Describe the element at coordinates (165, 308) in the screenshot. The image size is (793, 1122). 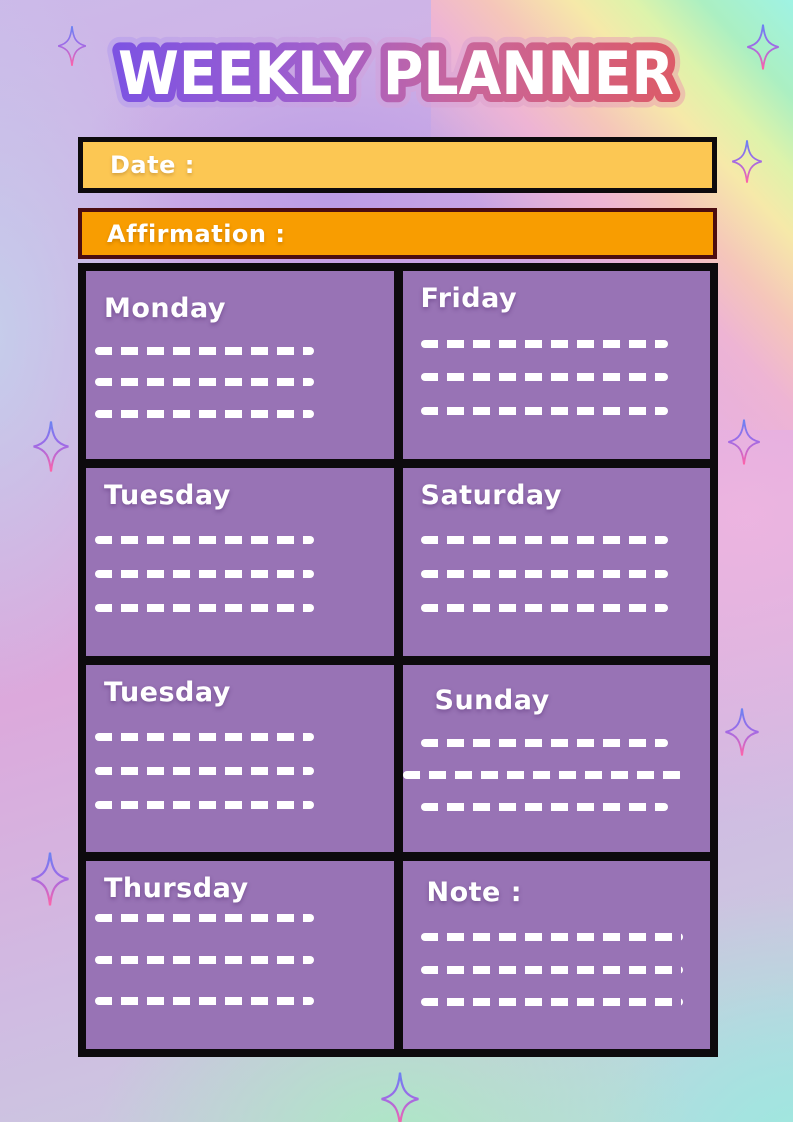
I see `day-label: Monday` at that location.